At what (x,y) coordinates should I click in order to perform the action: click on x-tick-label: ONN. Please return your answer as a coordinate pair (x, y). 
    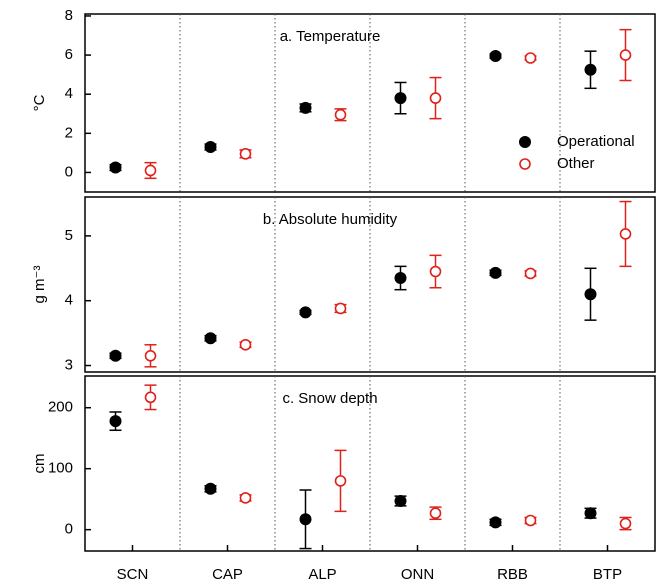
    Looking at the image, I should click on (417, 574).